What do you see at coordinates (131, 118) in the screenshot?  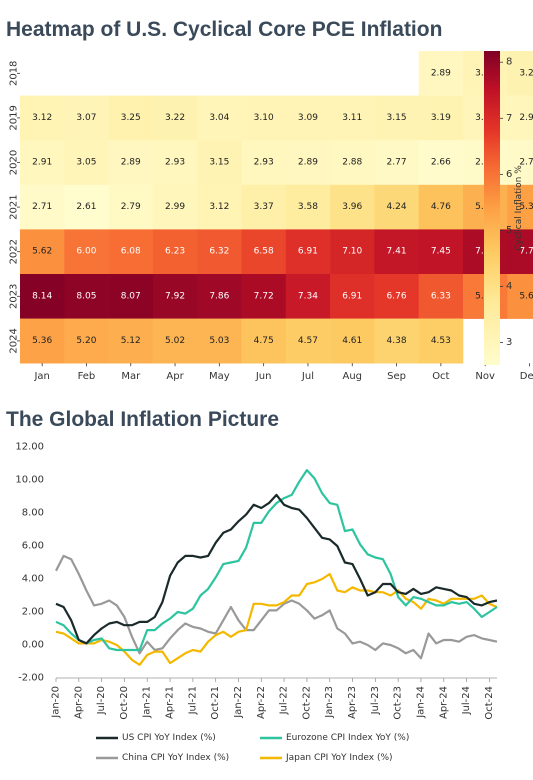 I see `cell-value-label: 3.25` at bounding box center [131, 118].